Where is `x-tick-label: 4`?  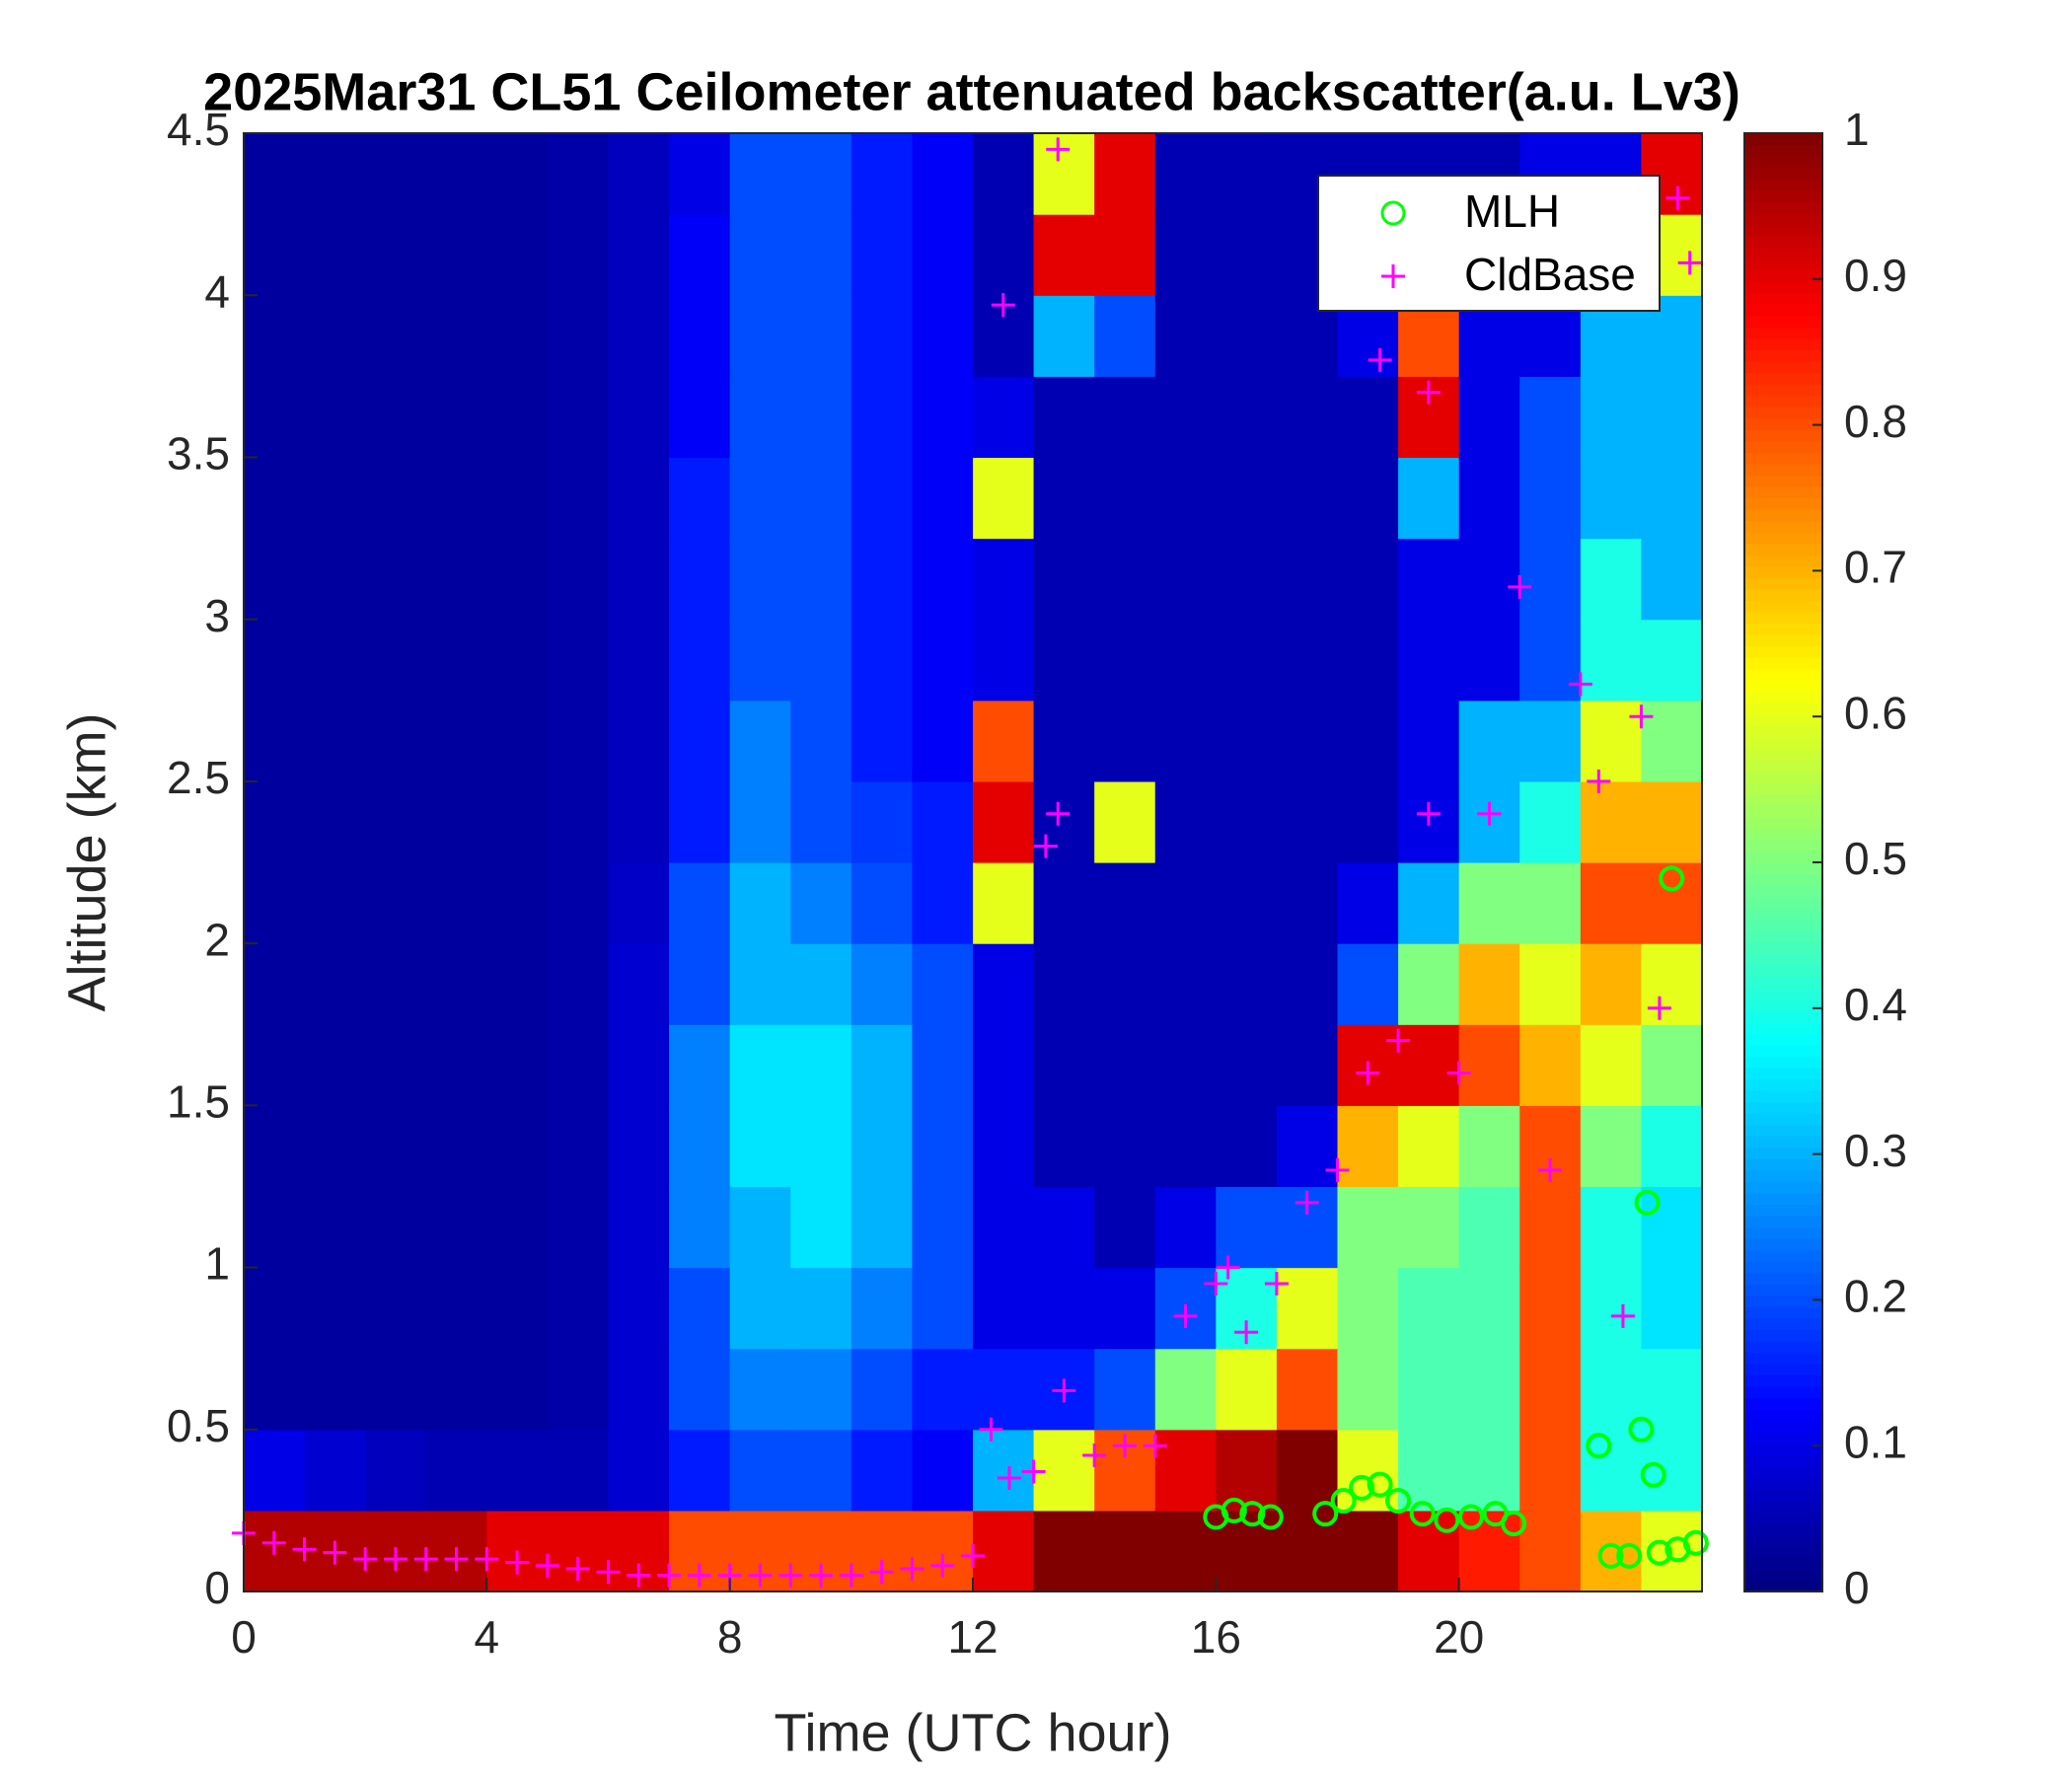 x-tick-label: 4 is located at coordinates (488, 1637).